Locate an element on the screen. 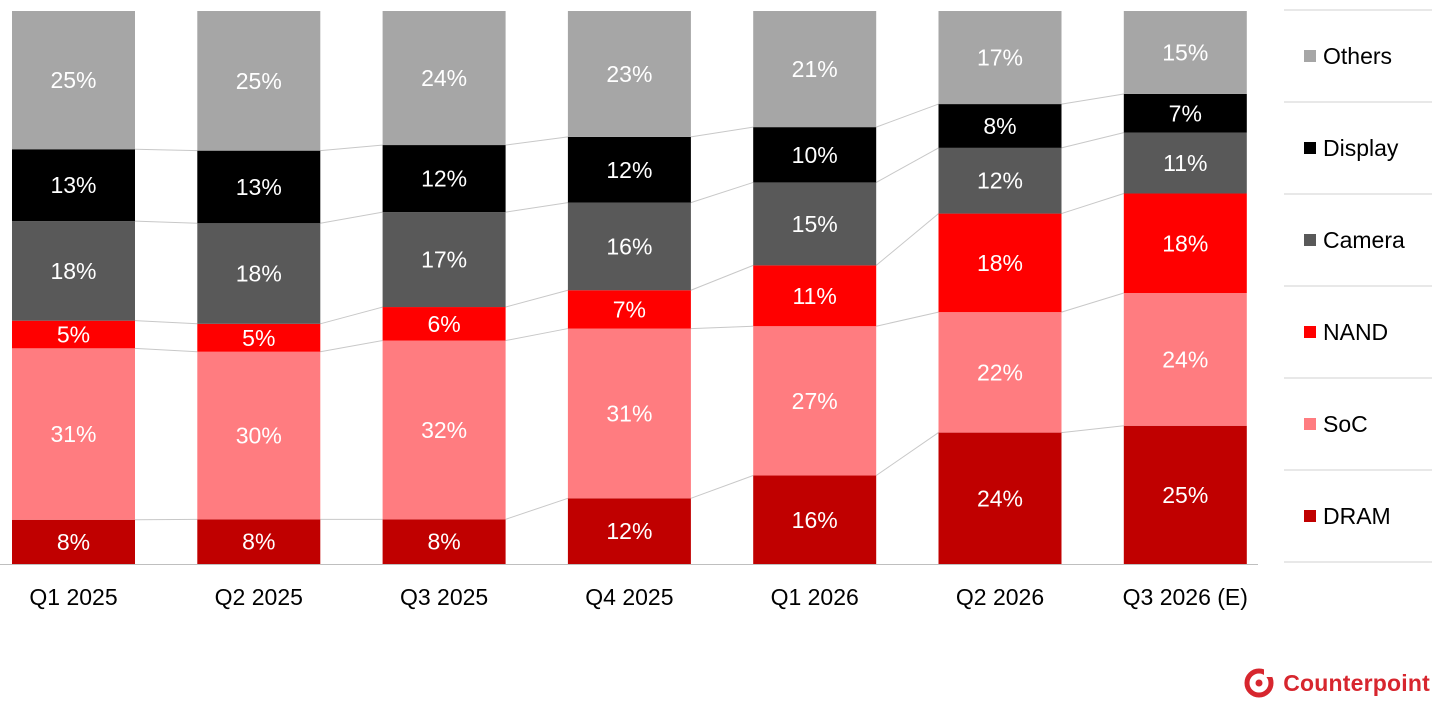 The width and height of the screenshot is (1439, 709). bar-others-q1-2026 is located at coordinates (815, 69).